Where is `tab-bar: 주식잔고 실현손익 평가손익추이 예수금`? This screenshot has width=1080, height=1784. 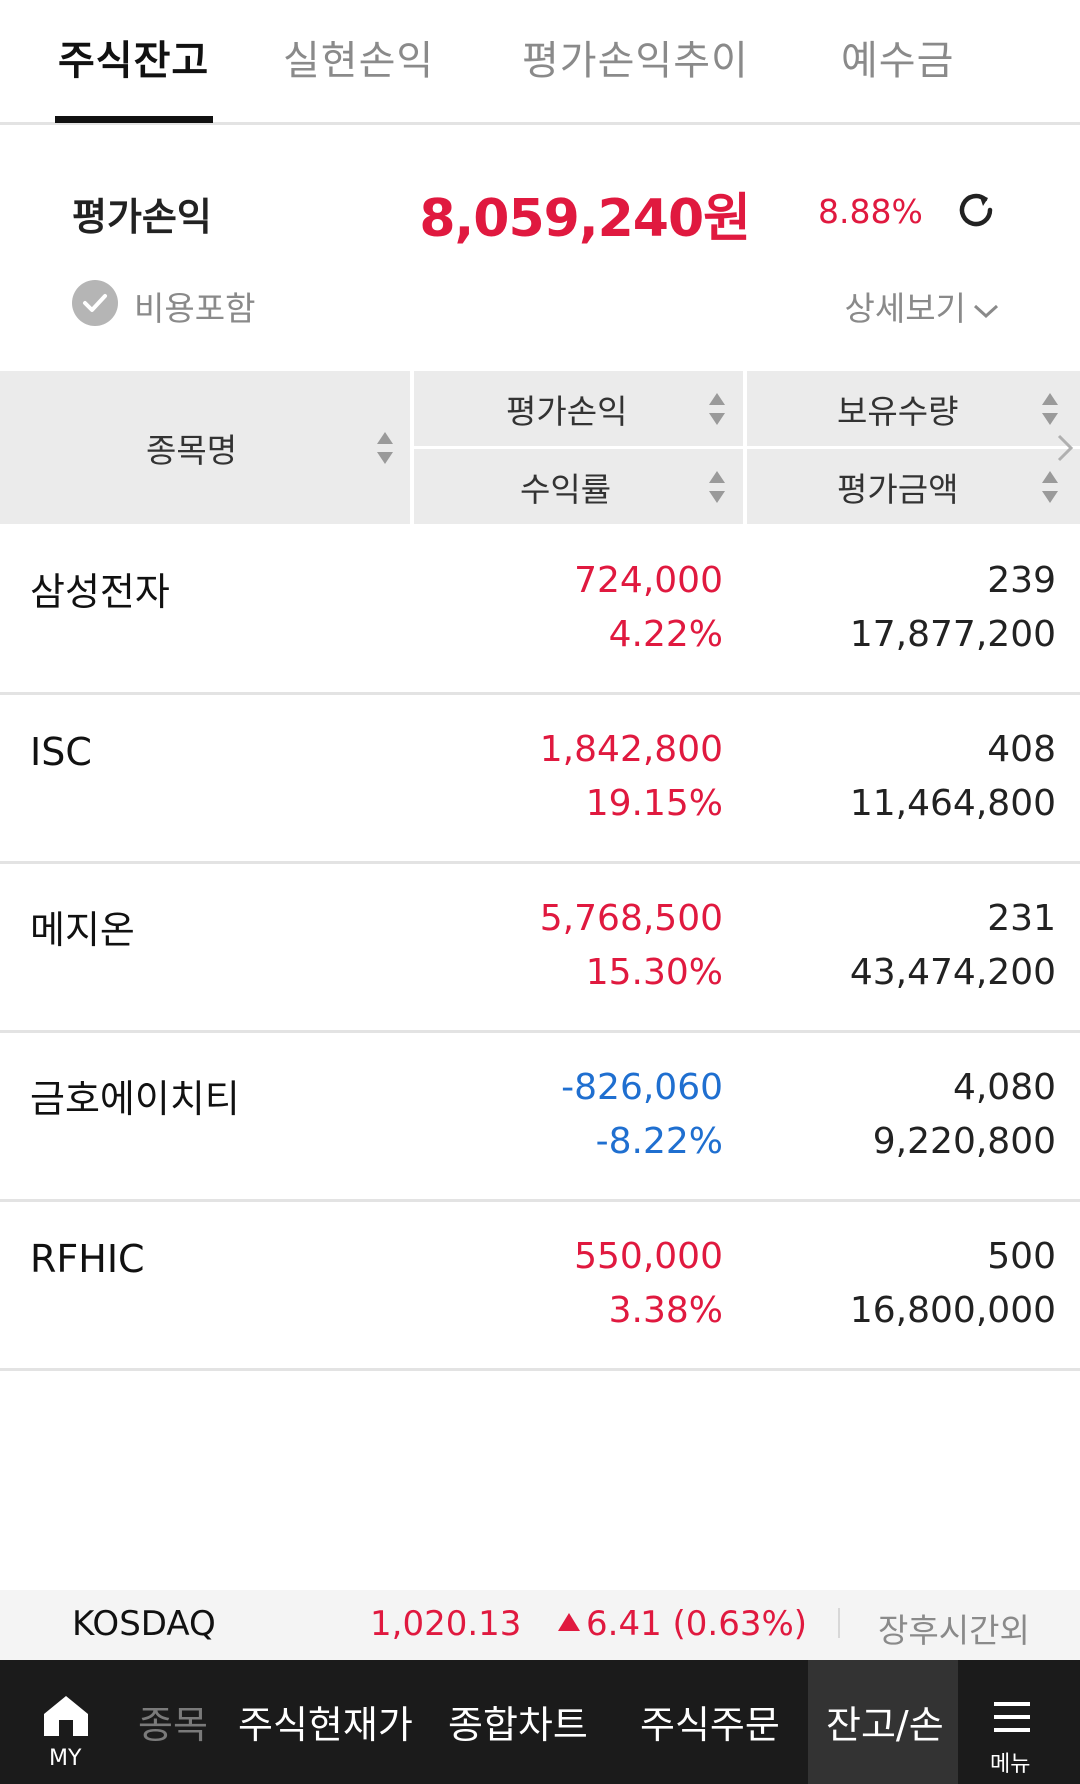
tab-bar: 주식잔고 실현손익 평가손익추이 예수금 is located at coordinates (540, 62).